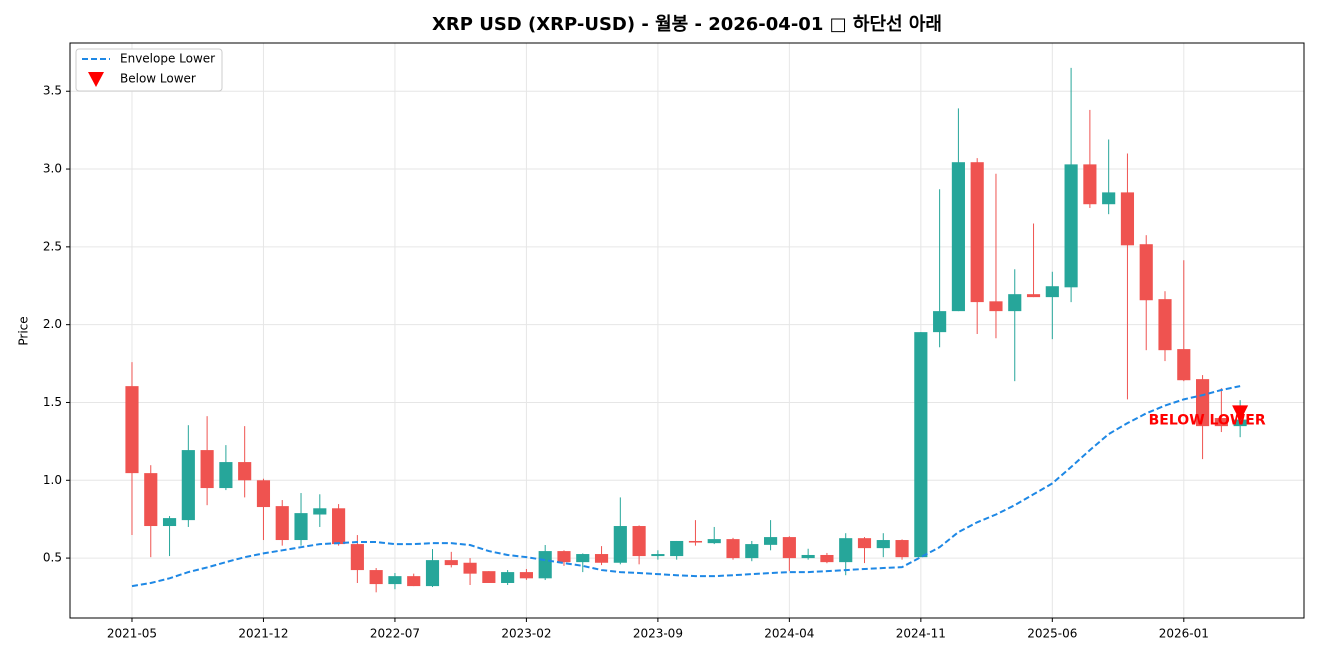 The height and width of the screenshot is (660, 1320). What do you see at coordinates (395, 634) in the screenshot?
I see `x-tick-label: 2022-07` at bounding box center [395, 634].